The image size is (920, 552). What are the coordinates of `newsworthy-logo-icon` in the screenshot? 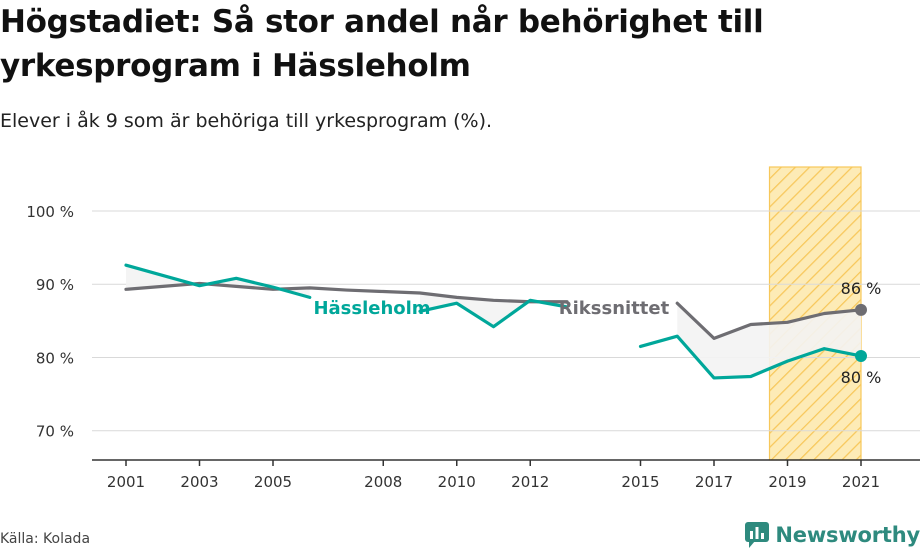 It's located at (757, 535).